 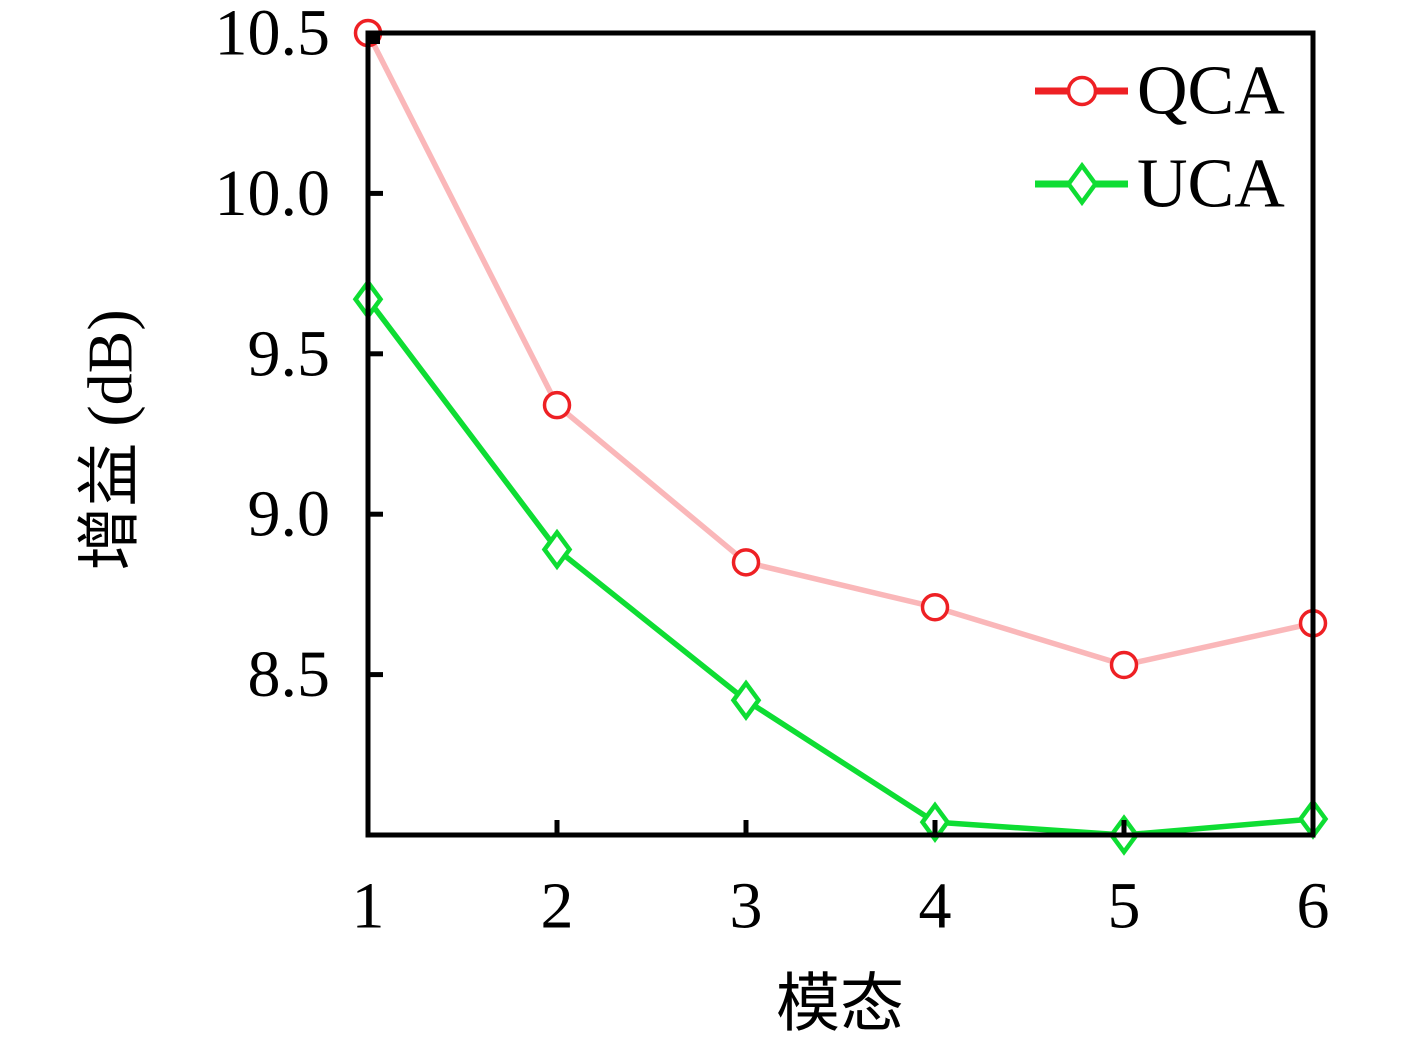 What do you see at coordinates (557, 906) in the screenshot?
I see `x-tick-label: 2` at bounding box center [557, 906].